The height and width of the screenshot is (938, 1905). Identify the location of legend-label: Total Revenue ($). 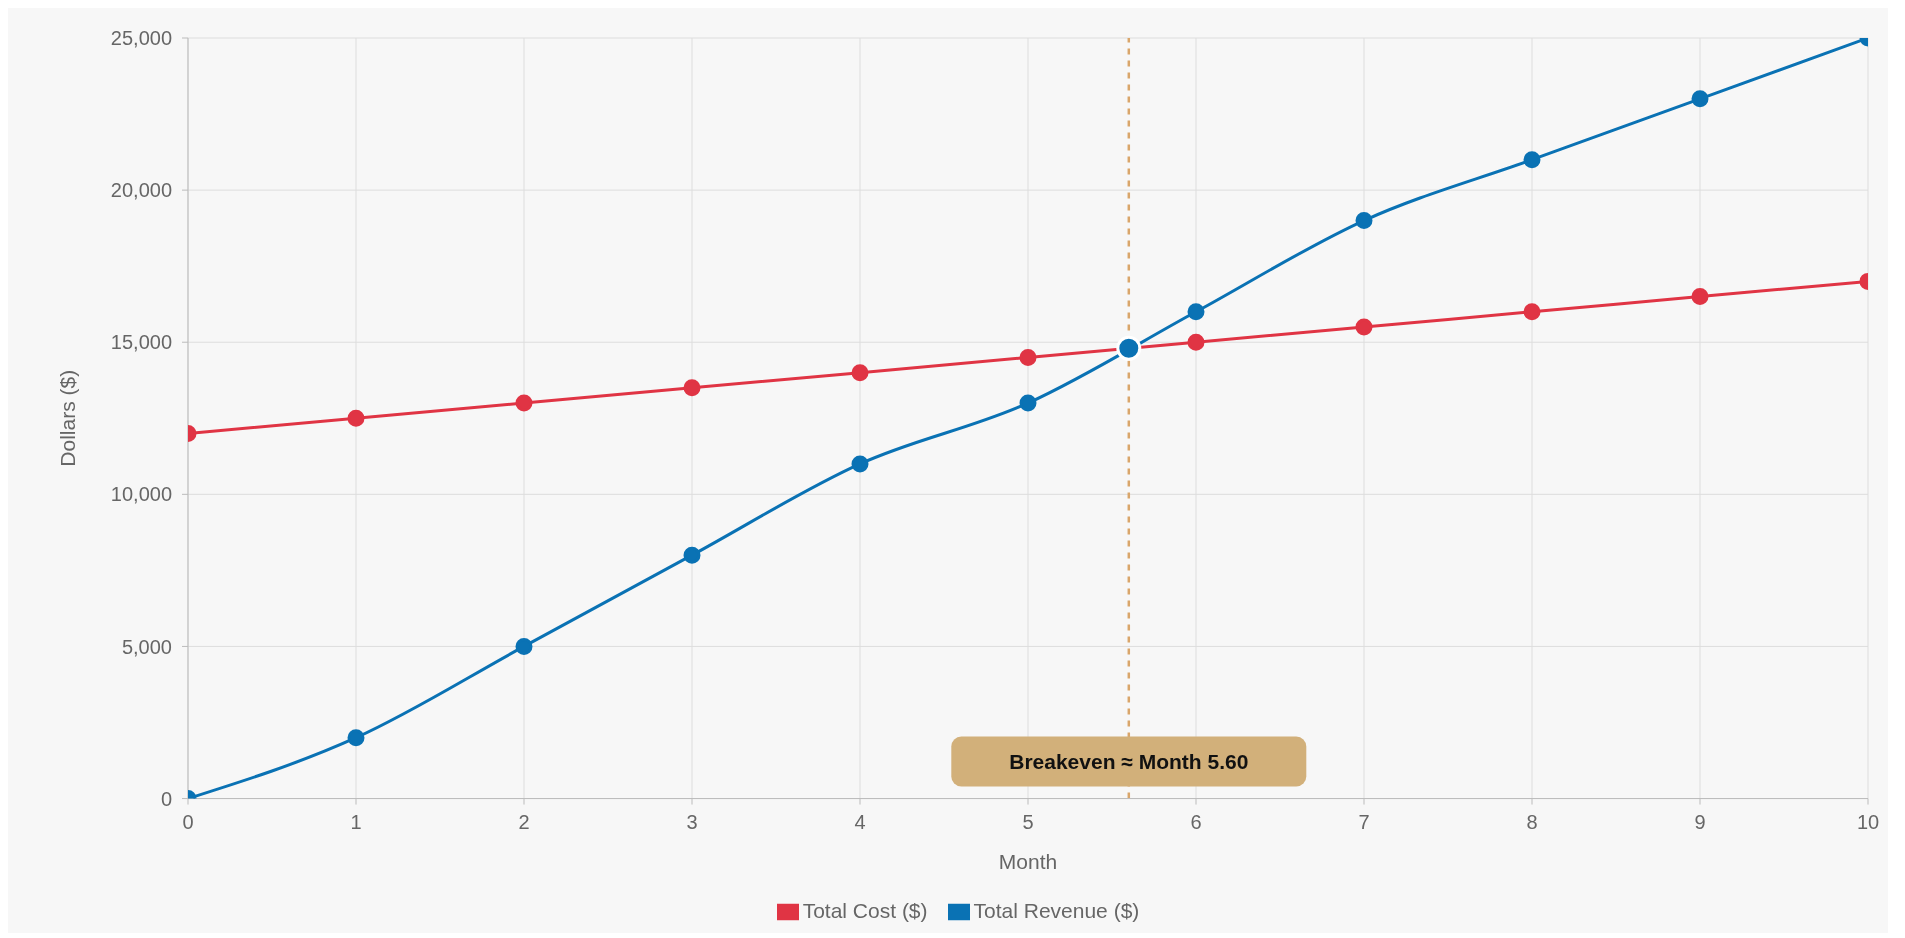
(1056, 910).